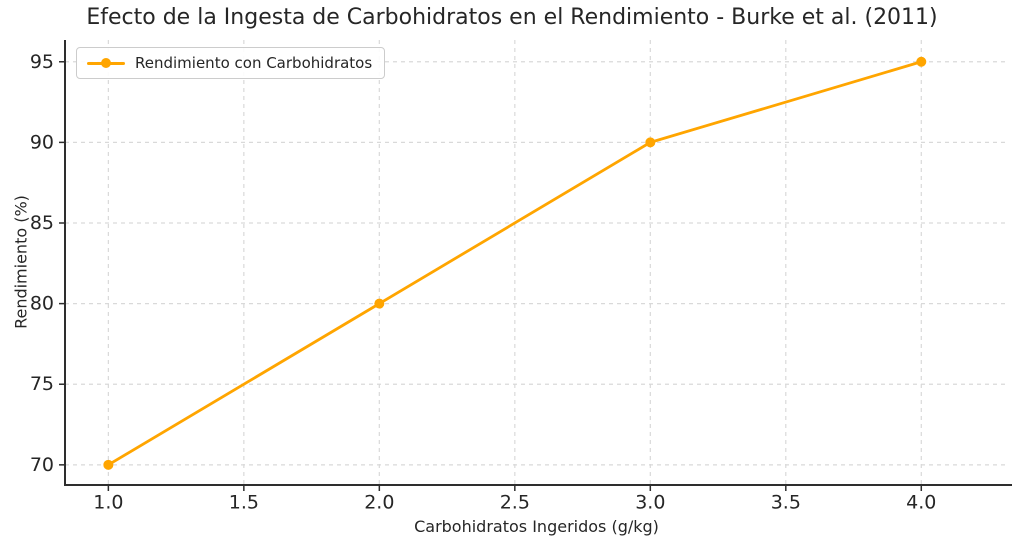  What do you see at coordinates (42, 62) in the screenshot?
I see `y-tick-label: 95` at bounding box center [42, 62].